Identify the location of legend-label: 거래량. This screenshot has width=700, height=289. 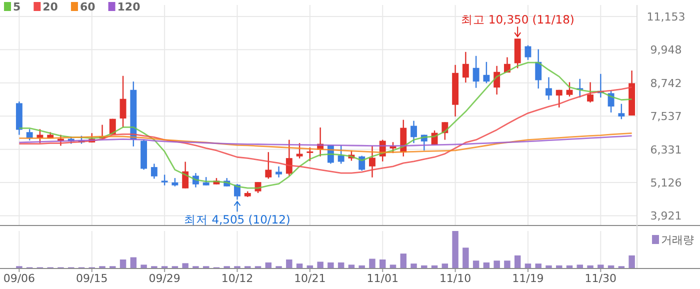
(677, 240).